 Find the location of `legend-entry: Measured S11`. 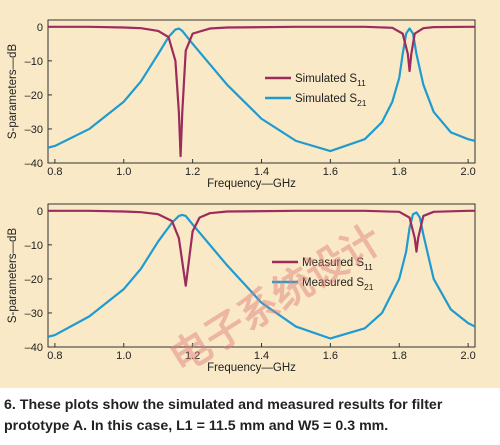

legend-entry: Measured S11 is located at coordinates (337, 264).